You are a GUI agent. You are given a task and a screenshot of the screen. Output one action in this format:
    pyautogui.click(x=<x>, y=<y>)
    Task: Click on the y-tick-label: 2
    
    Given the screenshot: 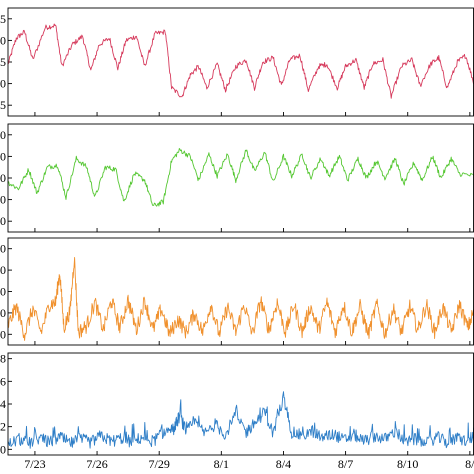 What is the action you would take?
    pyautogui.click(x=3, y=427)
    